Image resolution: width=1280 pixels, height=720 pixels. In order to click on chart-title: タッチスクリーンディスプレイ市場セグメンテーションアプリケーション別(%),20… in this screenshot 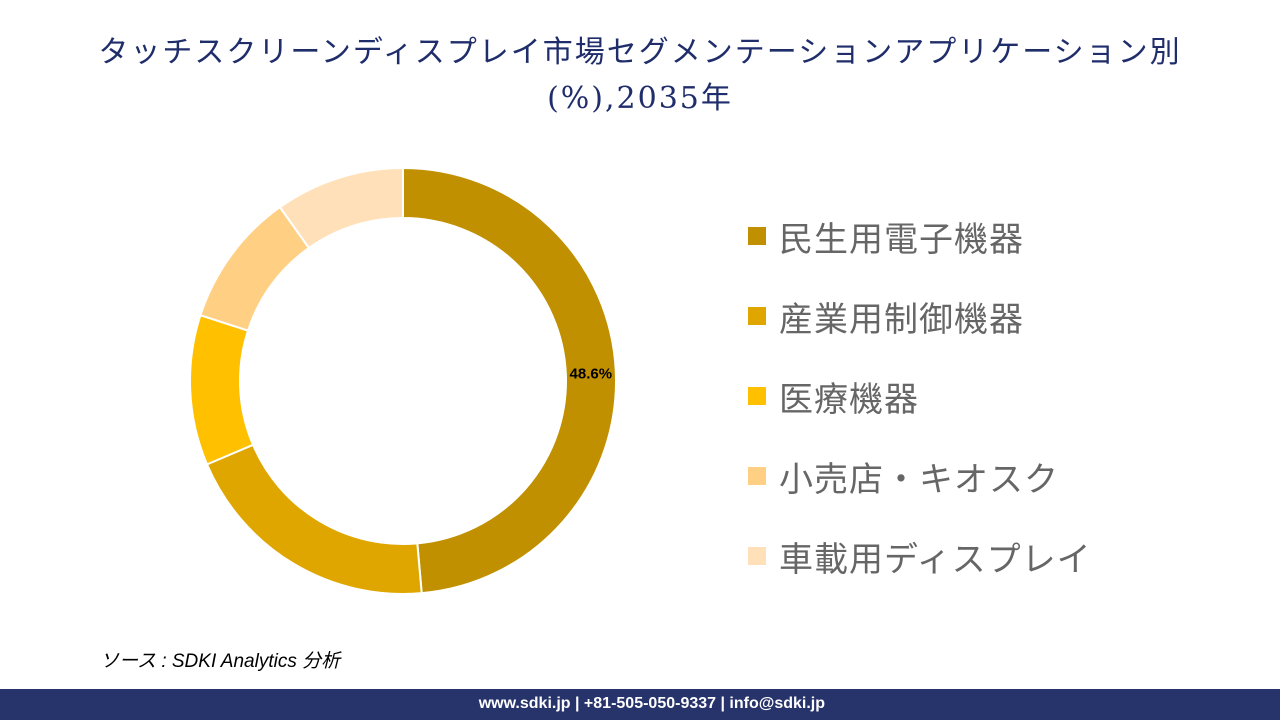, I will do `click(640, 75)`.